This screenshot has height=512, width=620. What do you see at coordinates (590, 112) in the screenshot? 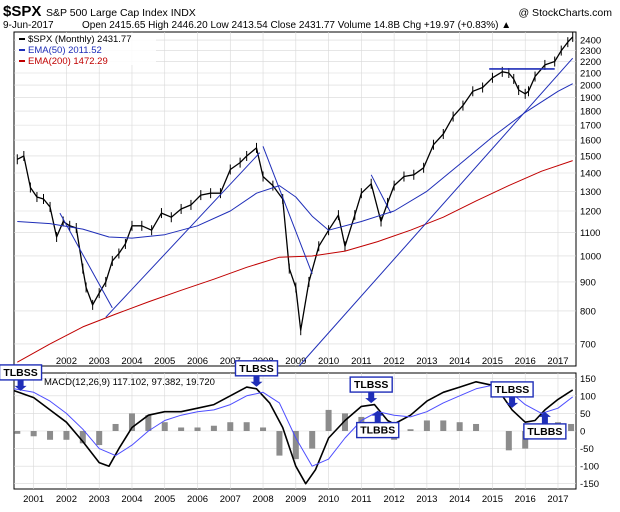
I see `price-y-tick-label: 1800` at bounding box center [590, 112].